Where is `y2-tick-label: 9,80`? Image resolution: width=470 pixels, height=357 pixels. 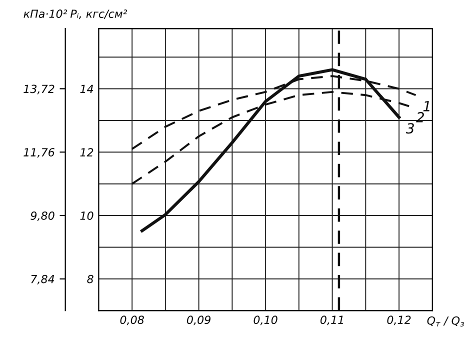 y2-tick-label: 9,80 is located at coordinates (42, 216).